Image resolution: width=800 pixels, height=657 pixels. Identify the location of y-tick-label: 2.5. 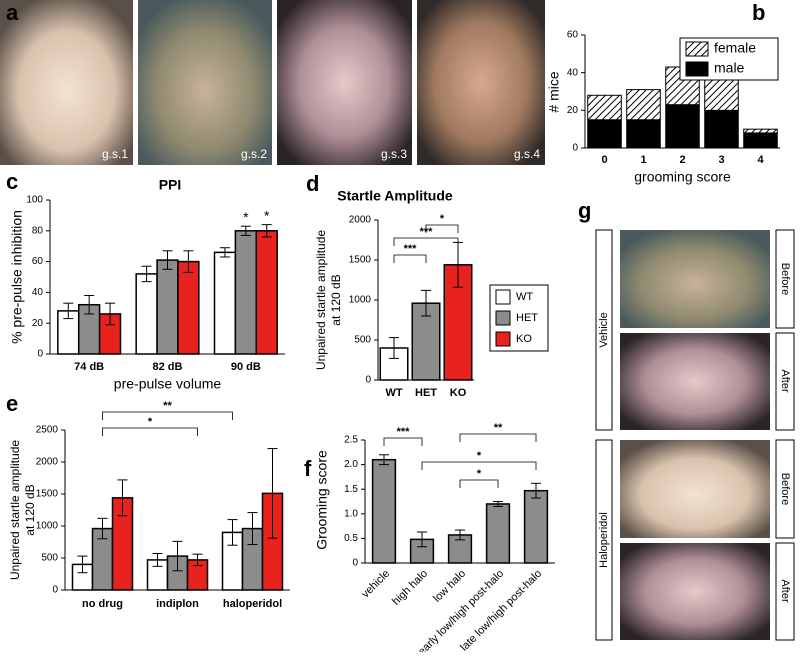
(351, 440).